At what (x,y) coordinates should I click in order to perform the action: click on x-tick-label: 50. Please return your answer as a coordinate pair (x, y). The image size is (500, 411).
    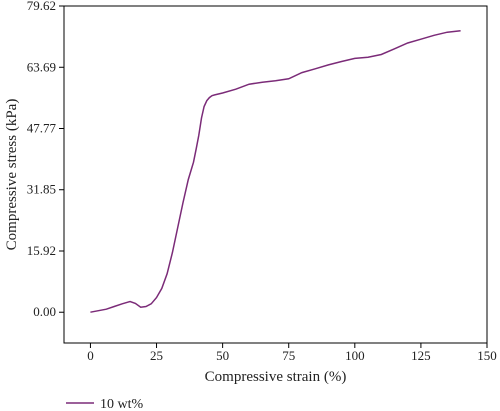
    Looking at the image, I should click on (222, 355).